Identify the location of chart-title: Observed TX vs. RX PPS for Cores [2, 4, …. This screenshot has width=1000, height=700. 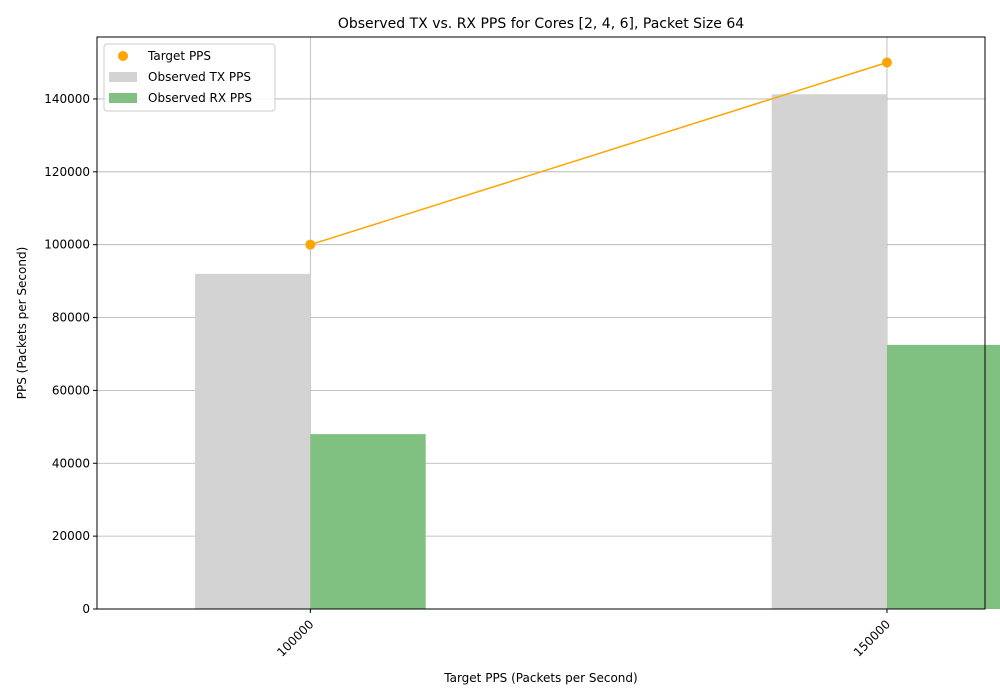
(541, 24).